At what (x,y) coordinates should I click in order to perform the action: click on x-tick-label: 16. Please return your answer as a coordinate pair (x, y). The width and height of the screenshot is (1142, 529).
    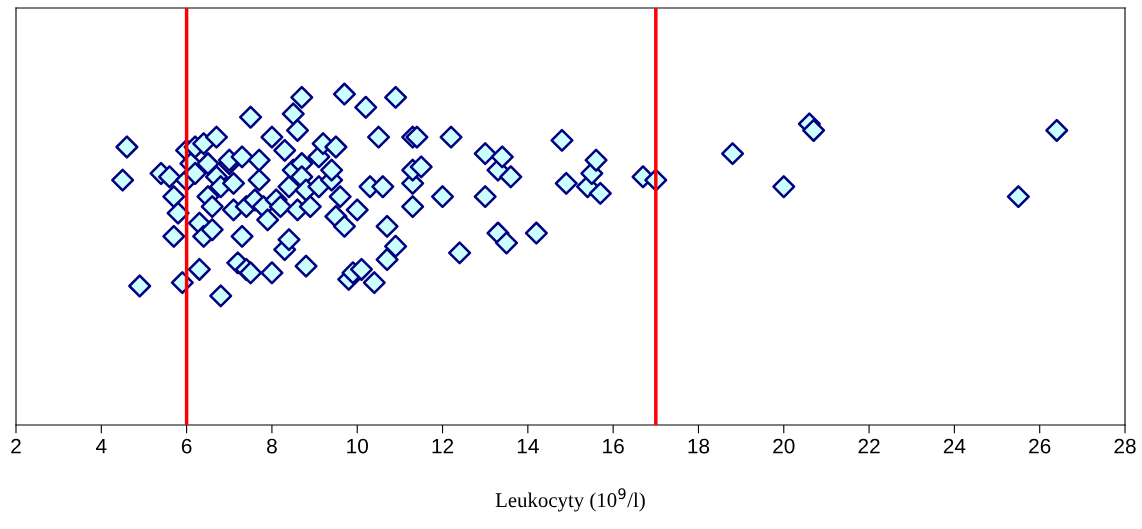
    Looking at the image, I should click on (613, 446).